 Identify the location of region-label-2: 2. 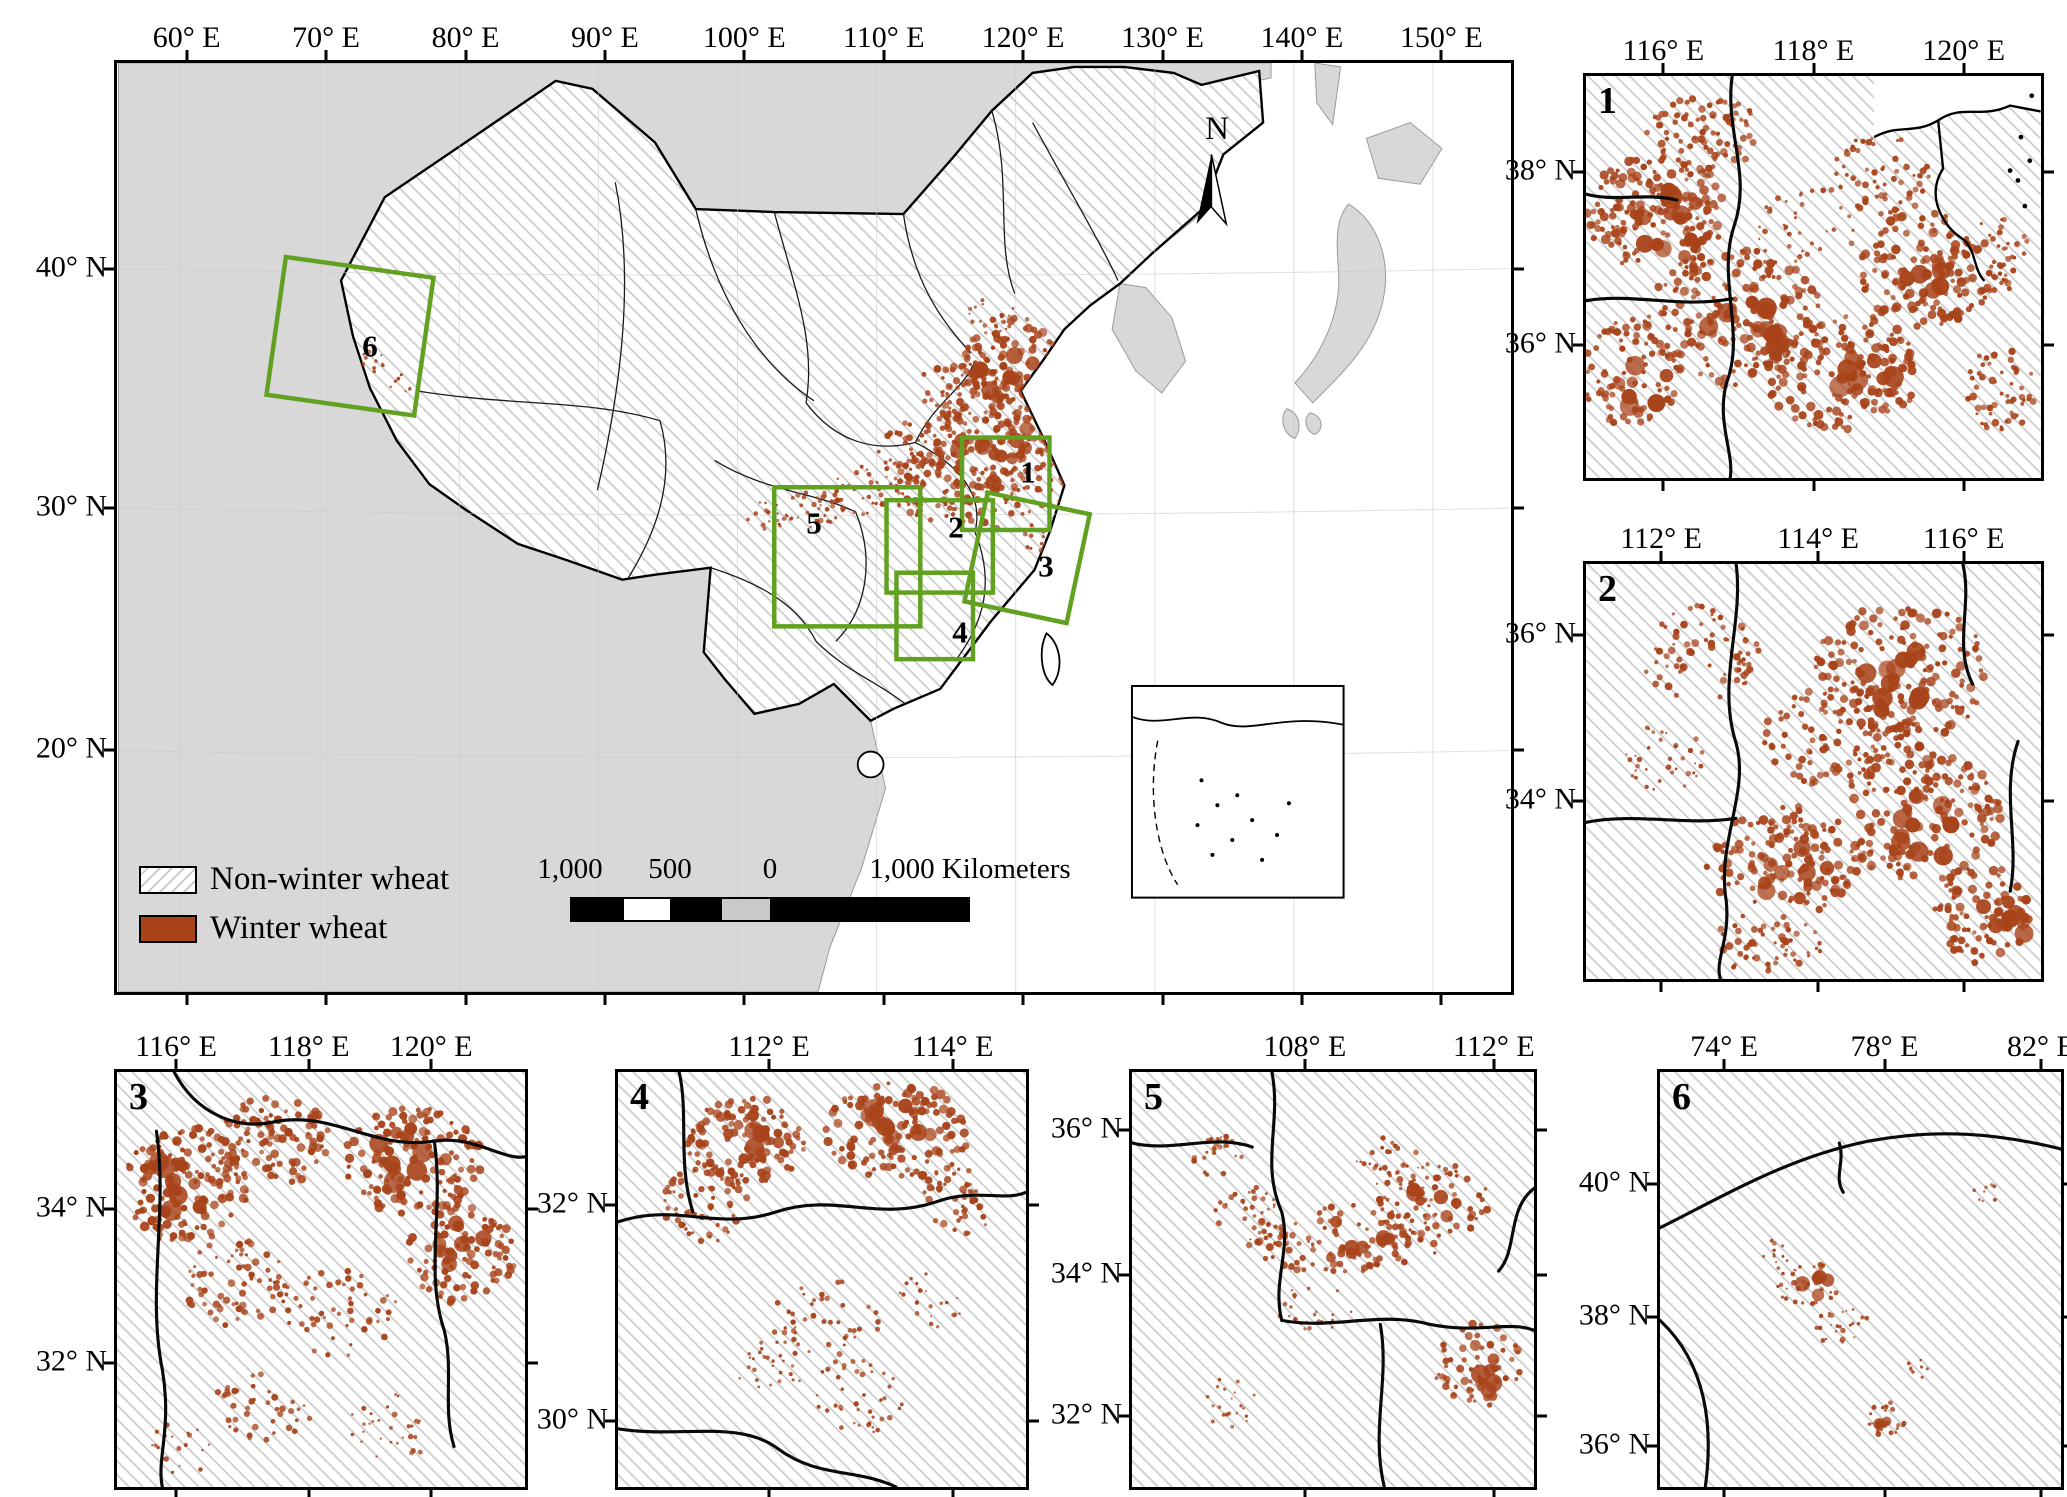
(956, 527).